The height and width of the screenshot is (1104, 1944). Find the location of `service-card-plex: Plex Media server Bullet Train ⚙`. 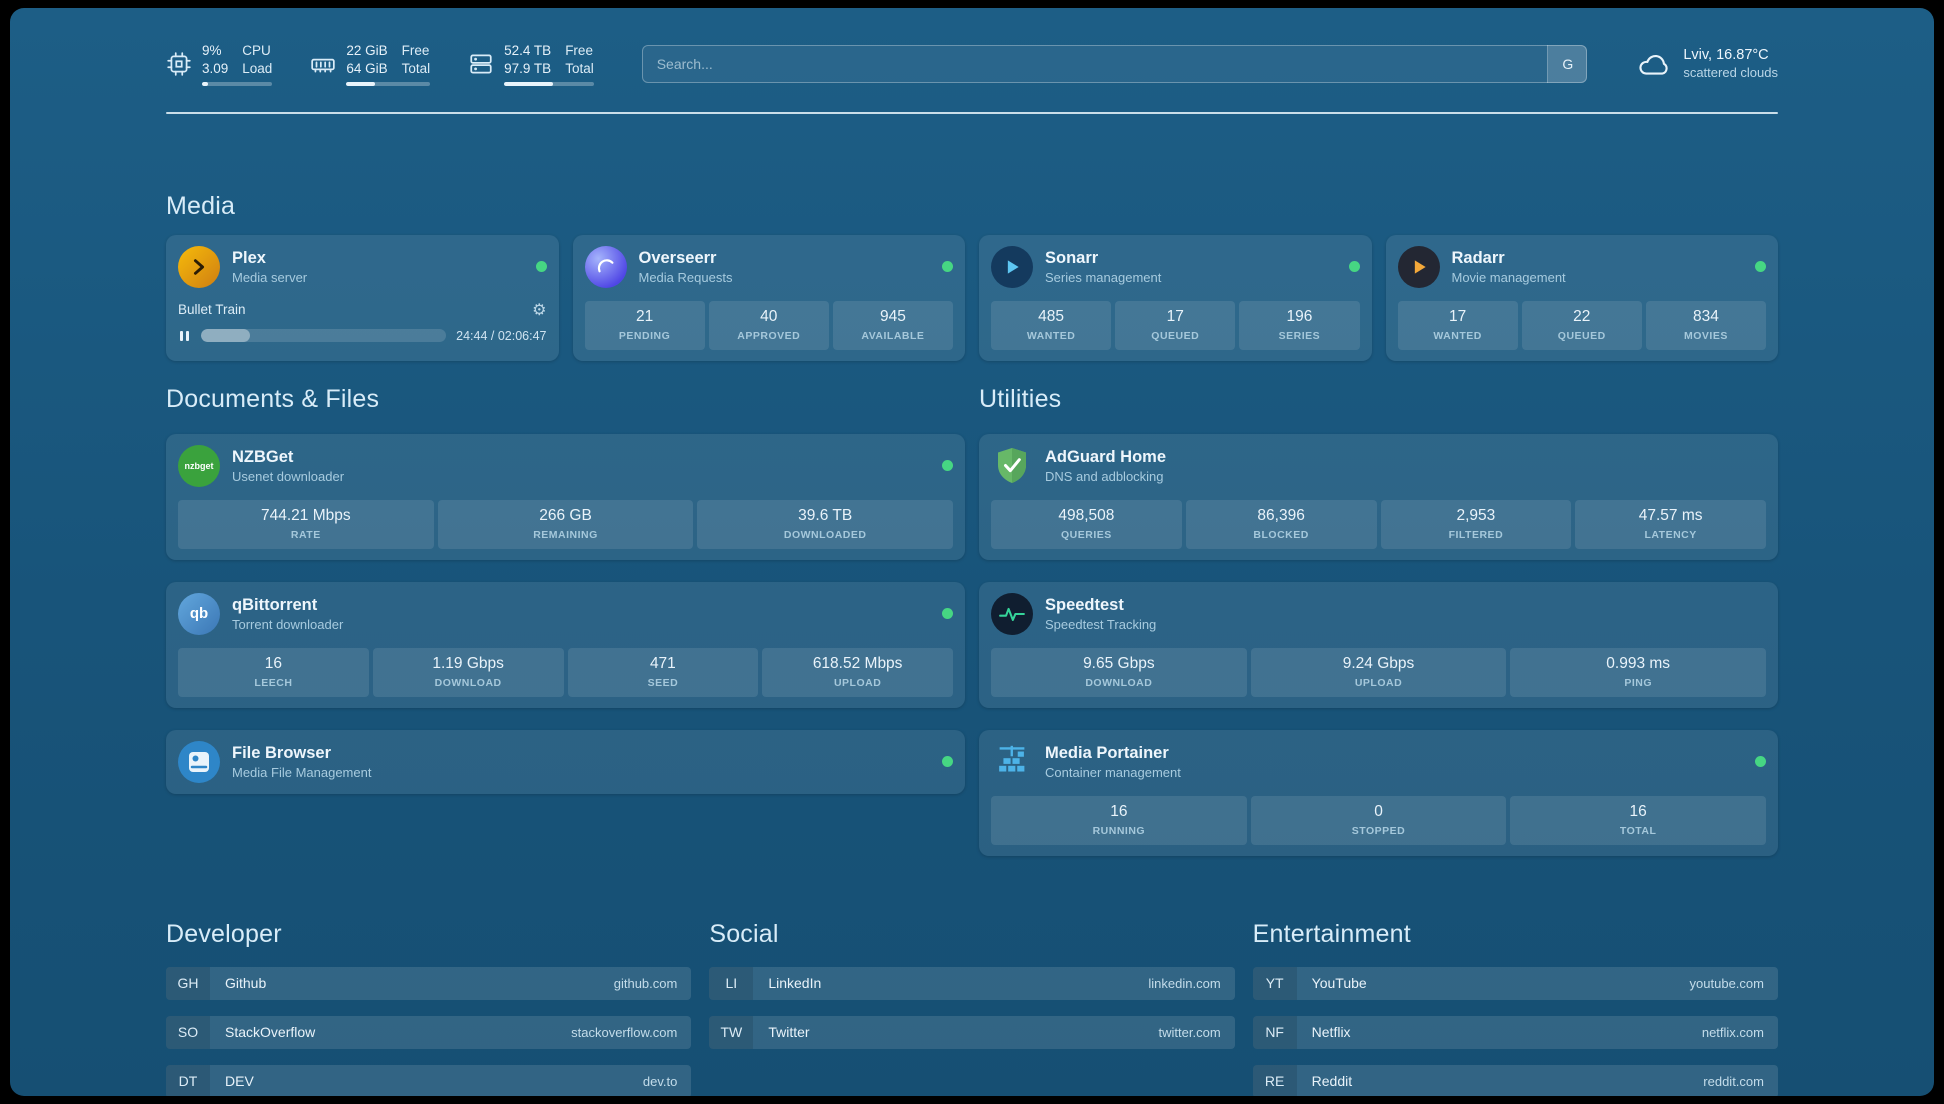

service-card-plex: Plex Media server Bullet Train ⚙ is located at coordinates (362, 297).